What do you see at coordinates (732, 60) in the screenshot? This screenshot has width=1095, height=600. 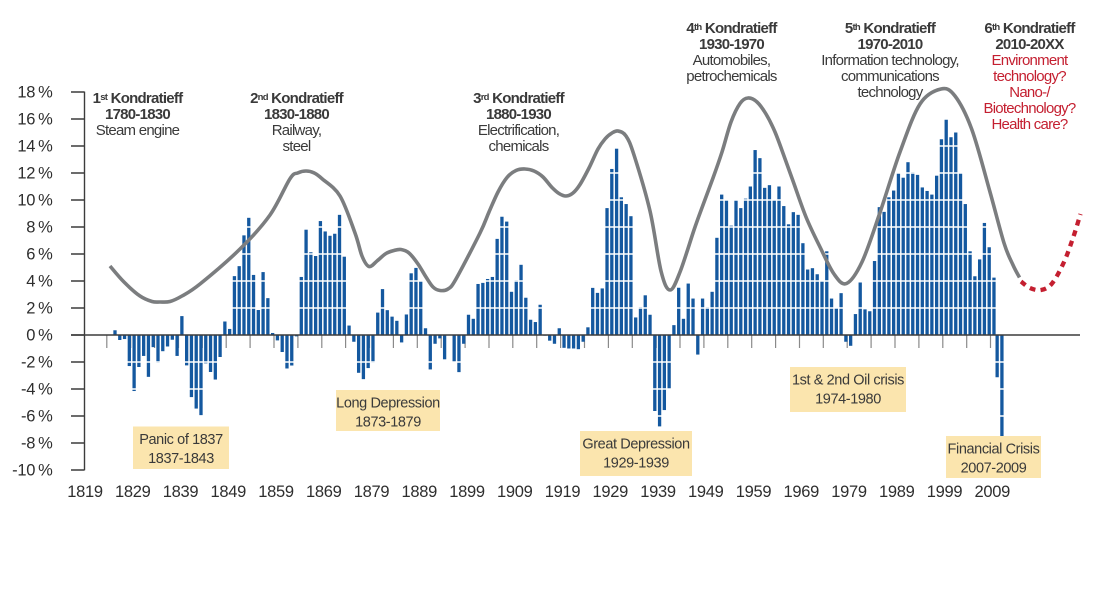 I see `svg-text: Automobiles,` at bounding box center [732, 60].